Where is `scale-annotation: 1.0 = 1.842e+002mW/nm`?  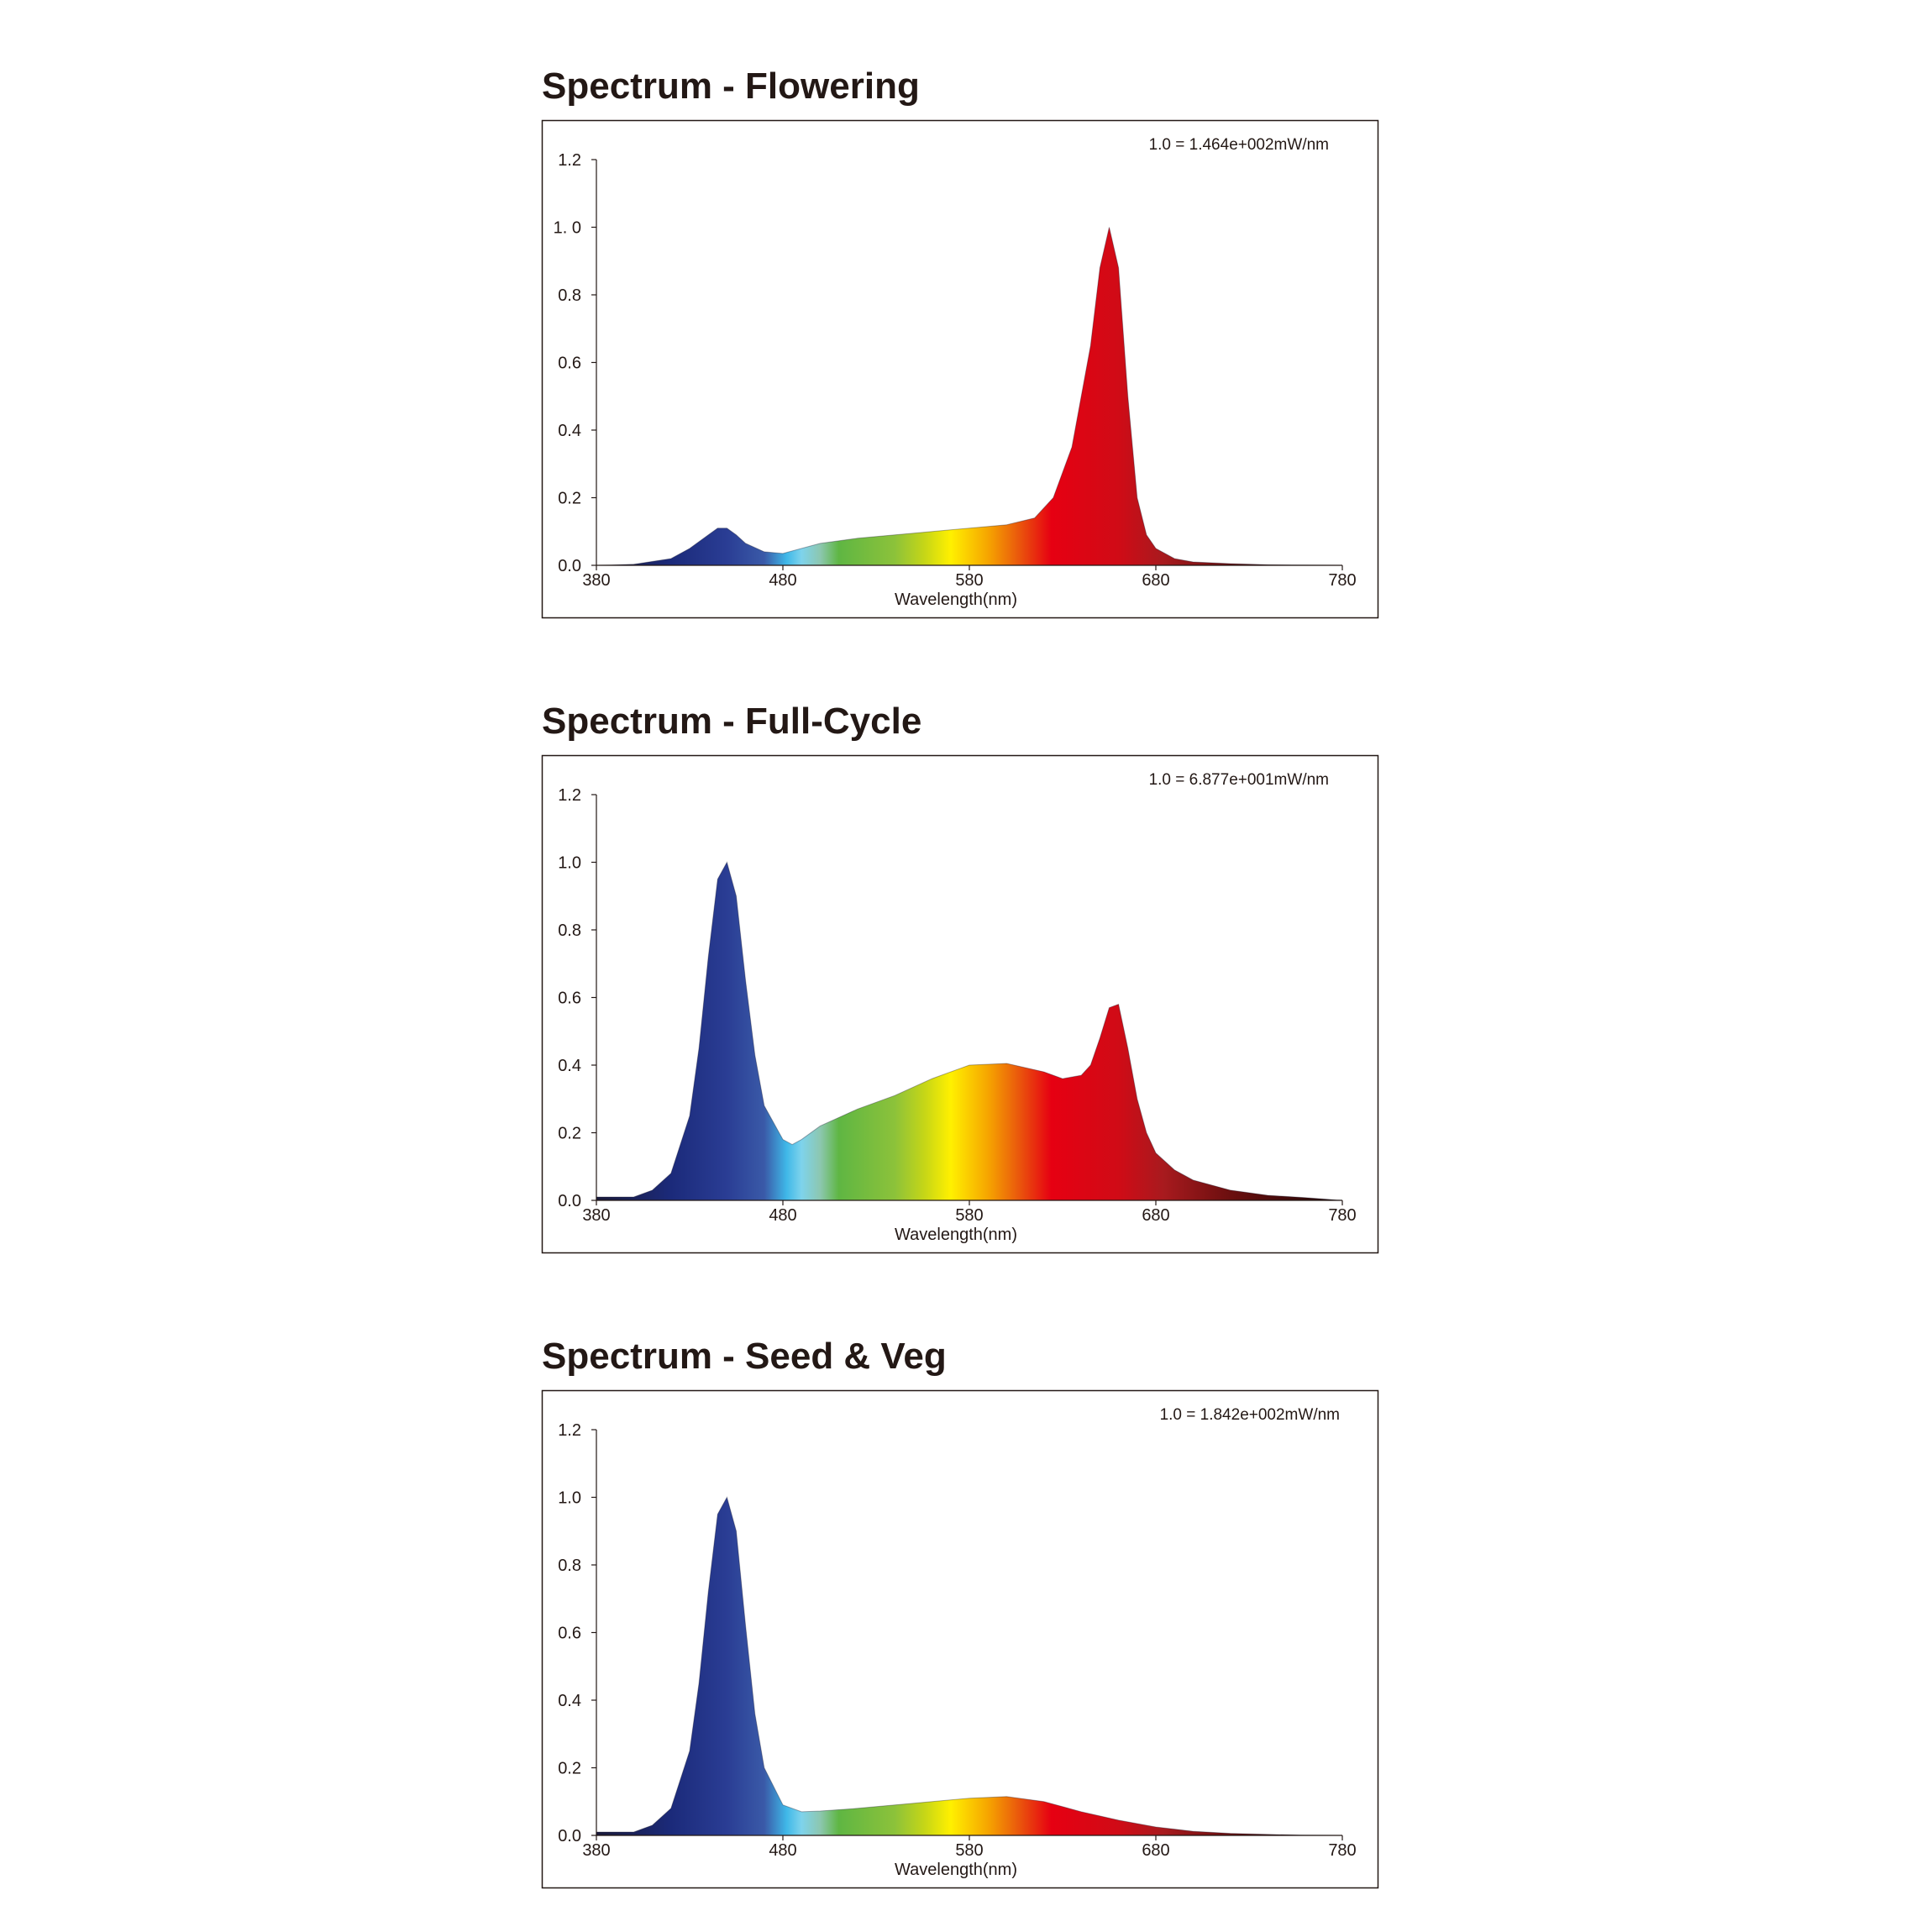
scale-annotation: 1.0 = 1.842e+002mW/nm is located at coordinates (1250, 1415).